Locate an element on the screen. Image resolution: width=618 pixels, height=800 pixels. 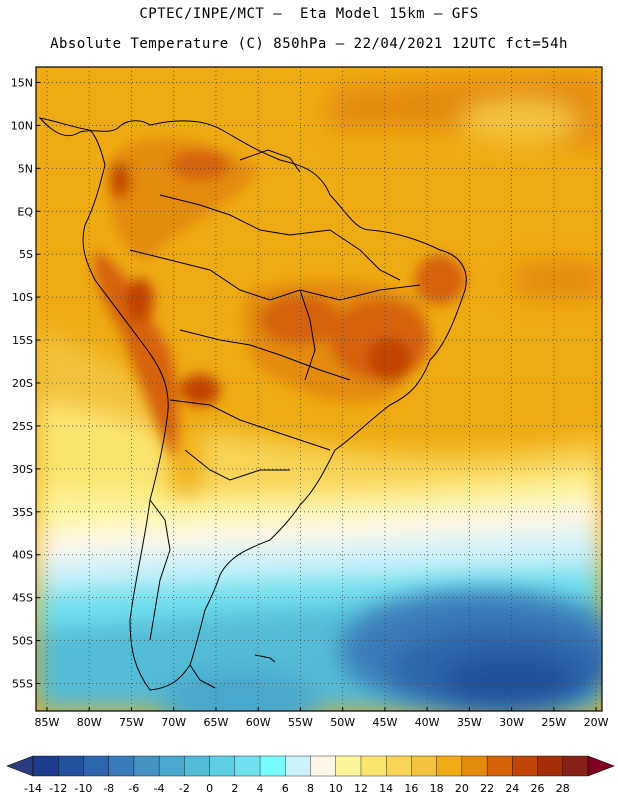
lon-label: 85W is located at coordinates (47, 722).